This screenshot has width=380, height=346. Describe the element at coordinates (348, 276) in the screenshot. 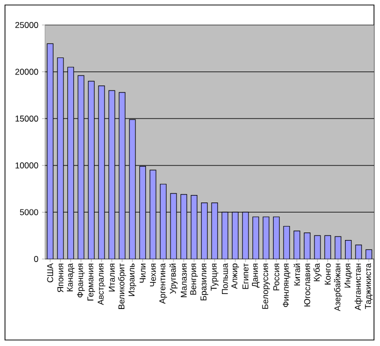

I see `x-tick-label: Индия` at that location.